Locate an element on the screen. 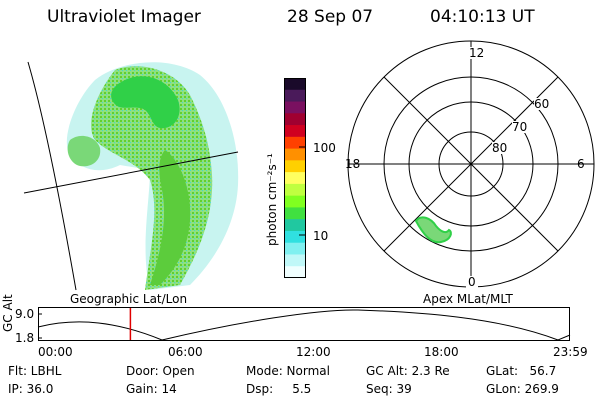 The image size is (600, 400). lat-line is located at coordinates (131, 172).